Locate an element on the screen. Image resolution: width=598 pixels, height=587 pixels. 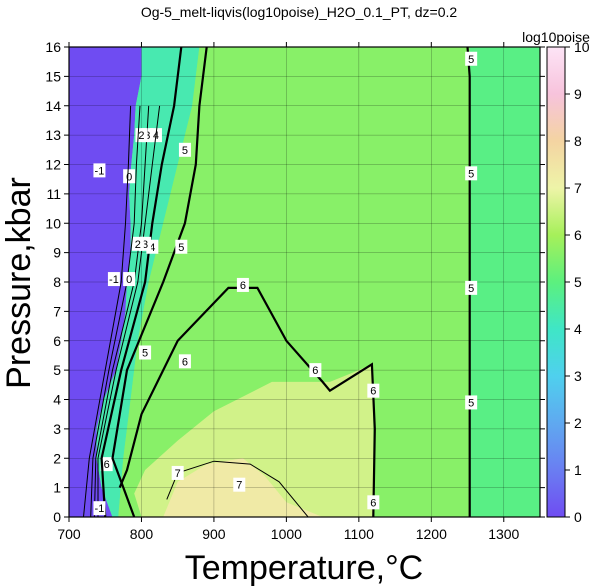
colorbar-tick-label: 8 is located at coordinates (578, 141).